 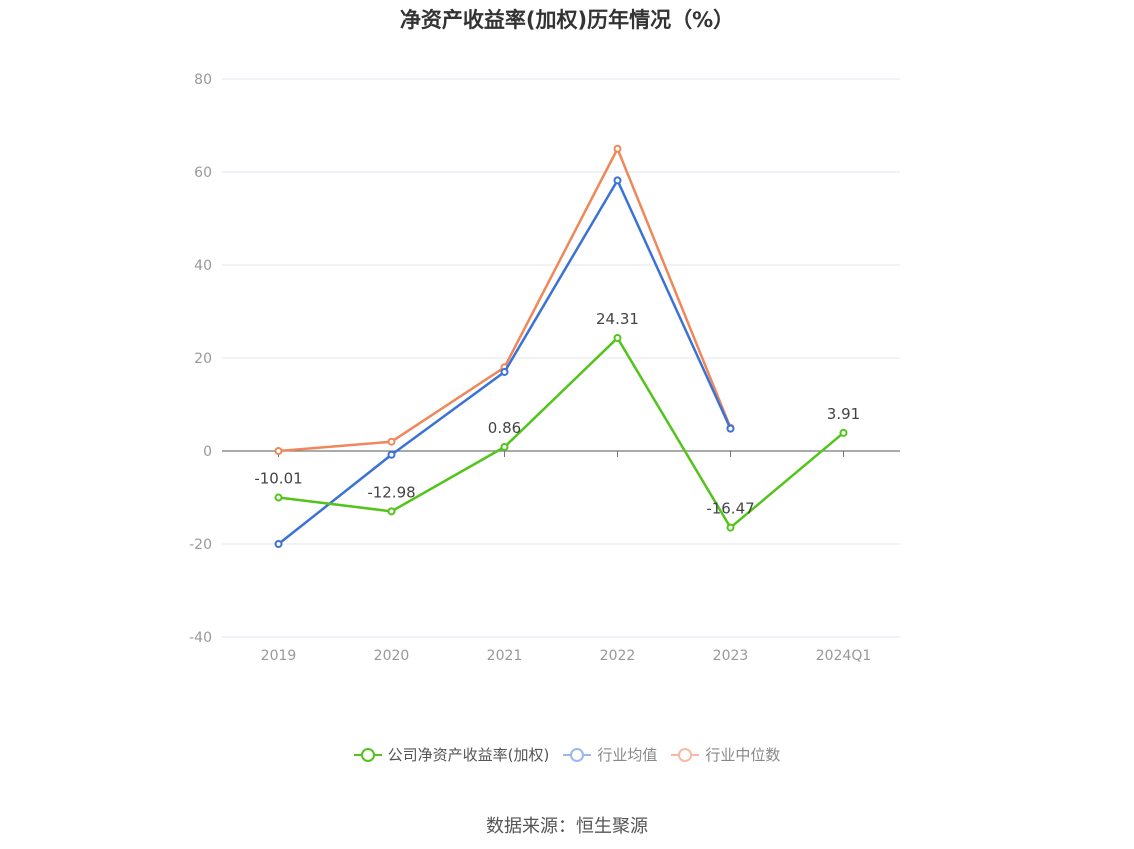 What do you see at coordinates (505, 656) in the screenshot?
I see `x-tick-label: 2021` at bounding box center [505, 656].